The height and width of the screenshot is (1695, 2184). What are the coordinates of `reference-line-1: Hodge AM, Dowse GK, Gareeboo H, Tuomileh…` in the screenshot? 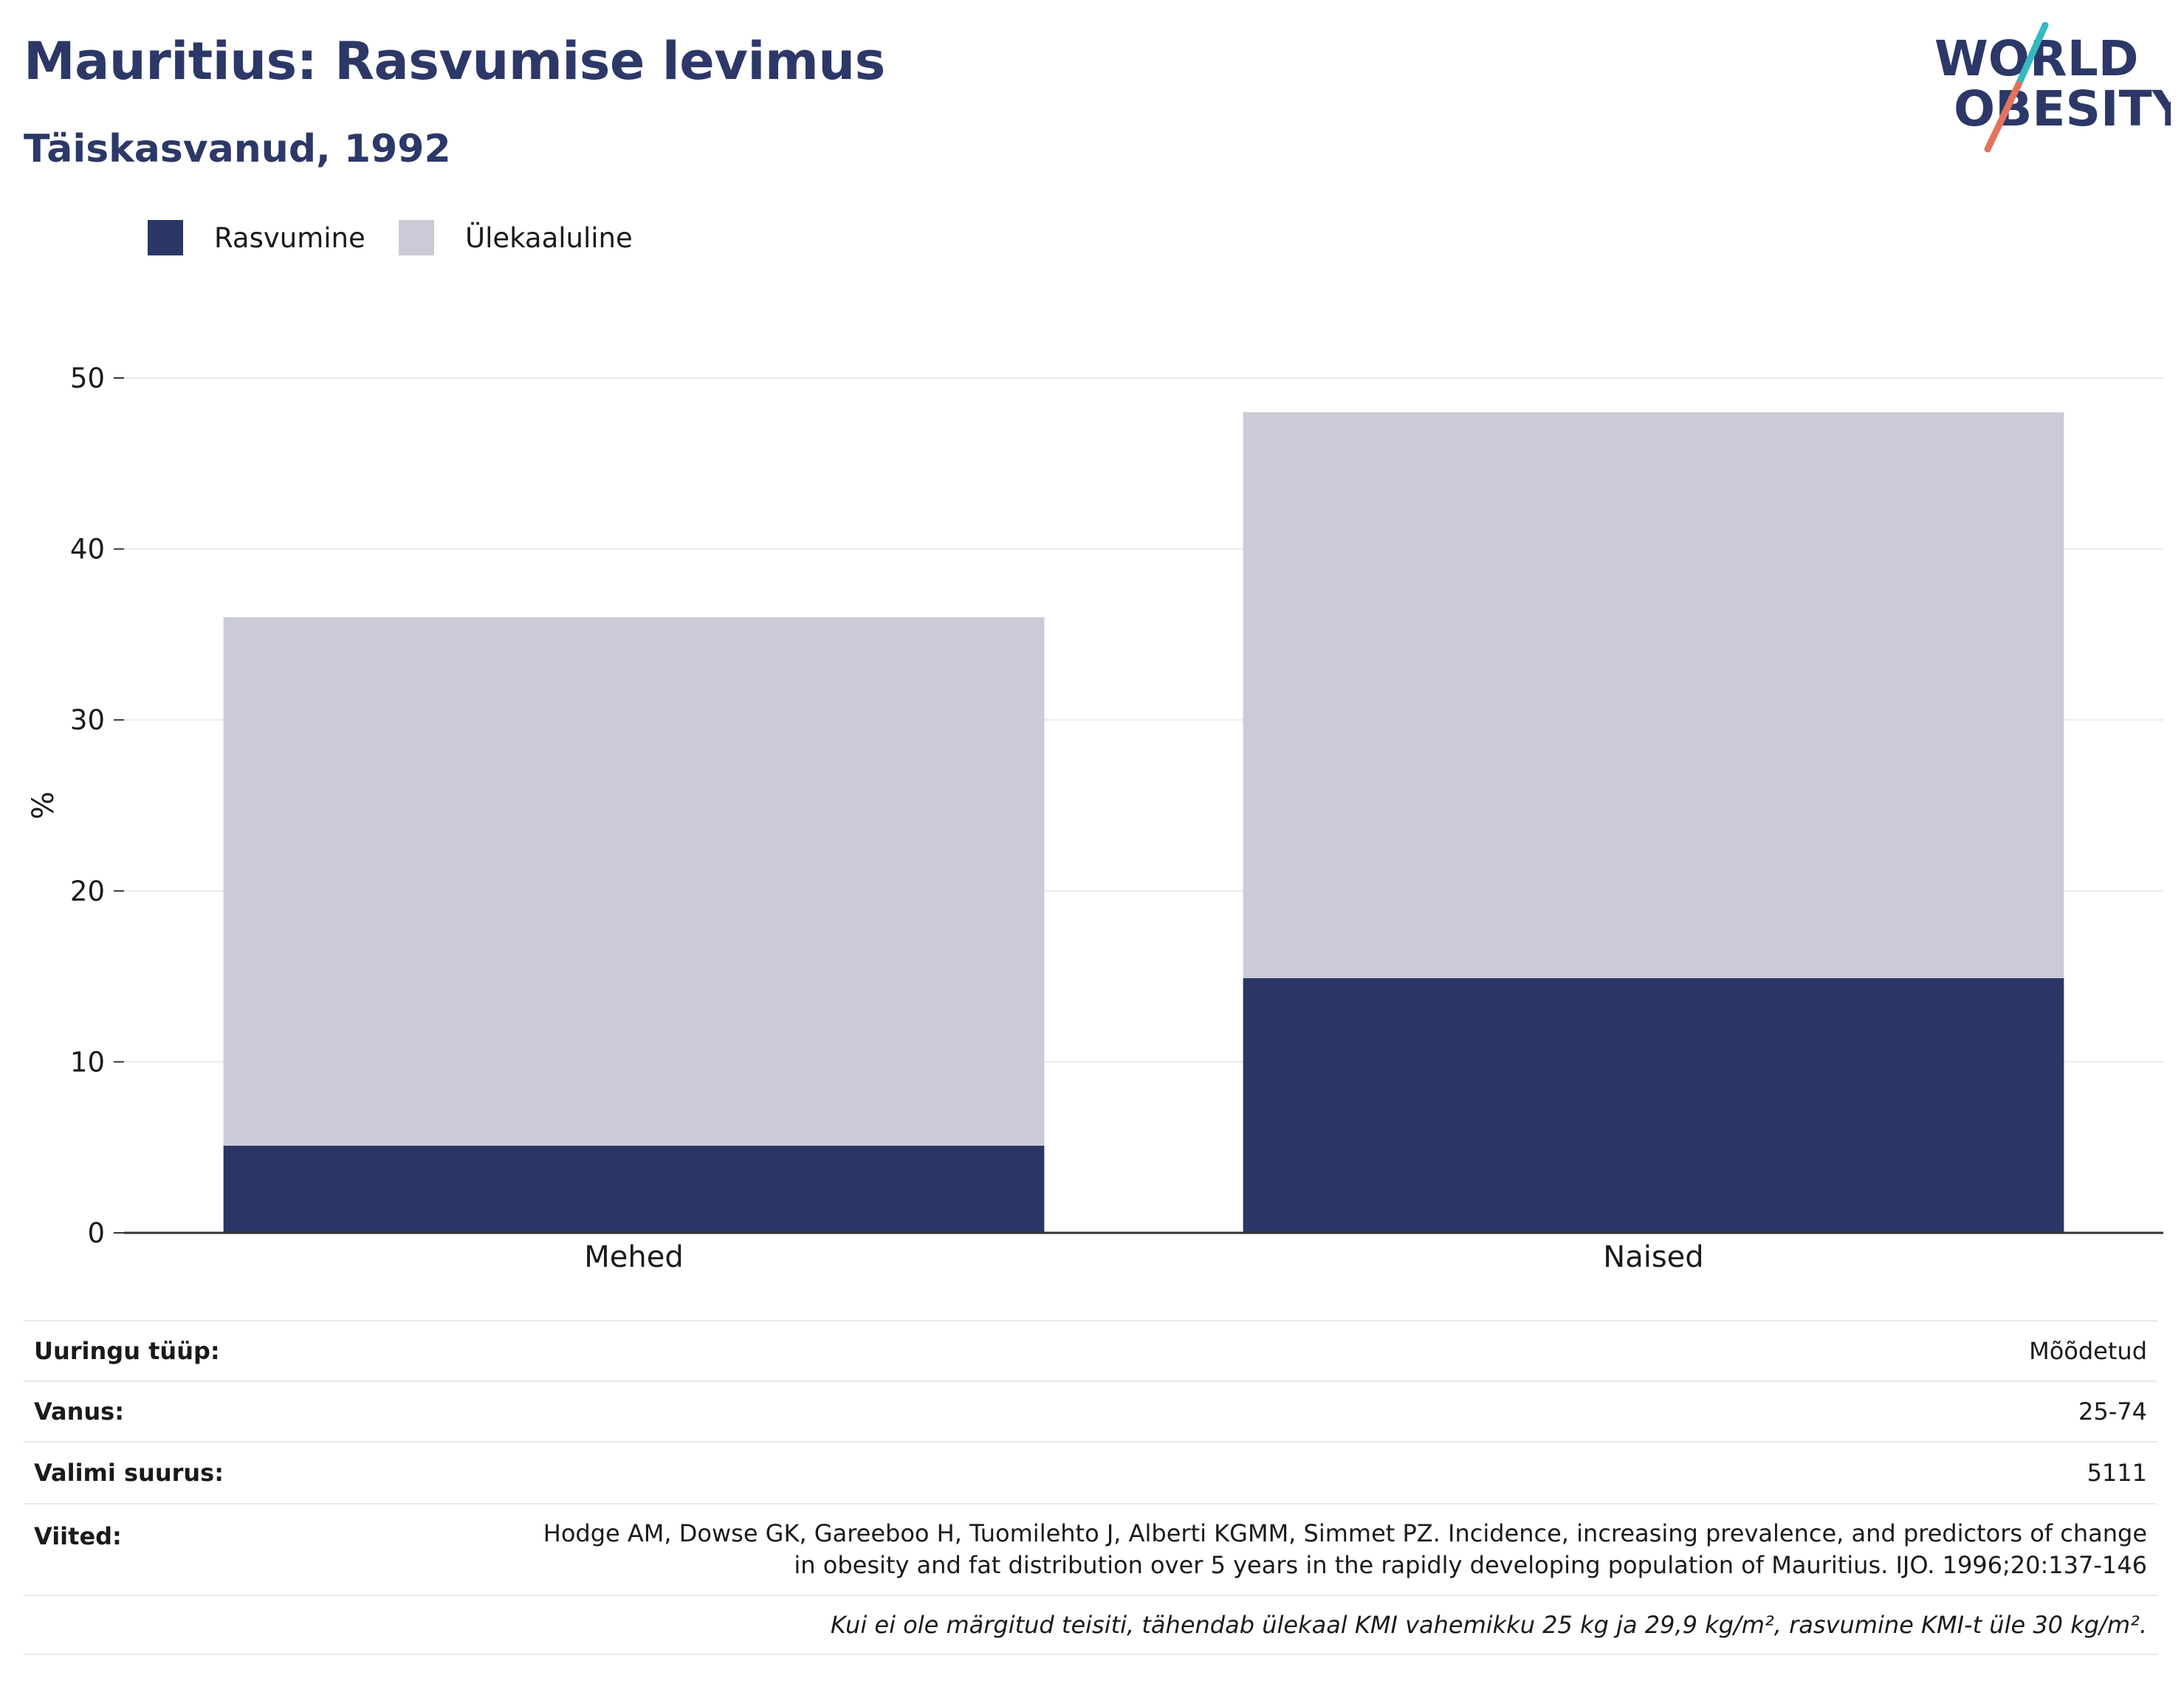 It's located at (1345, 1533).